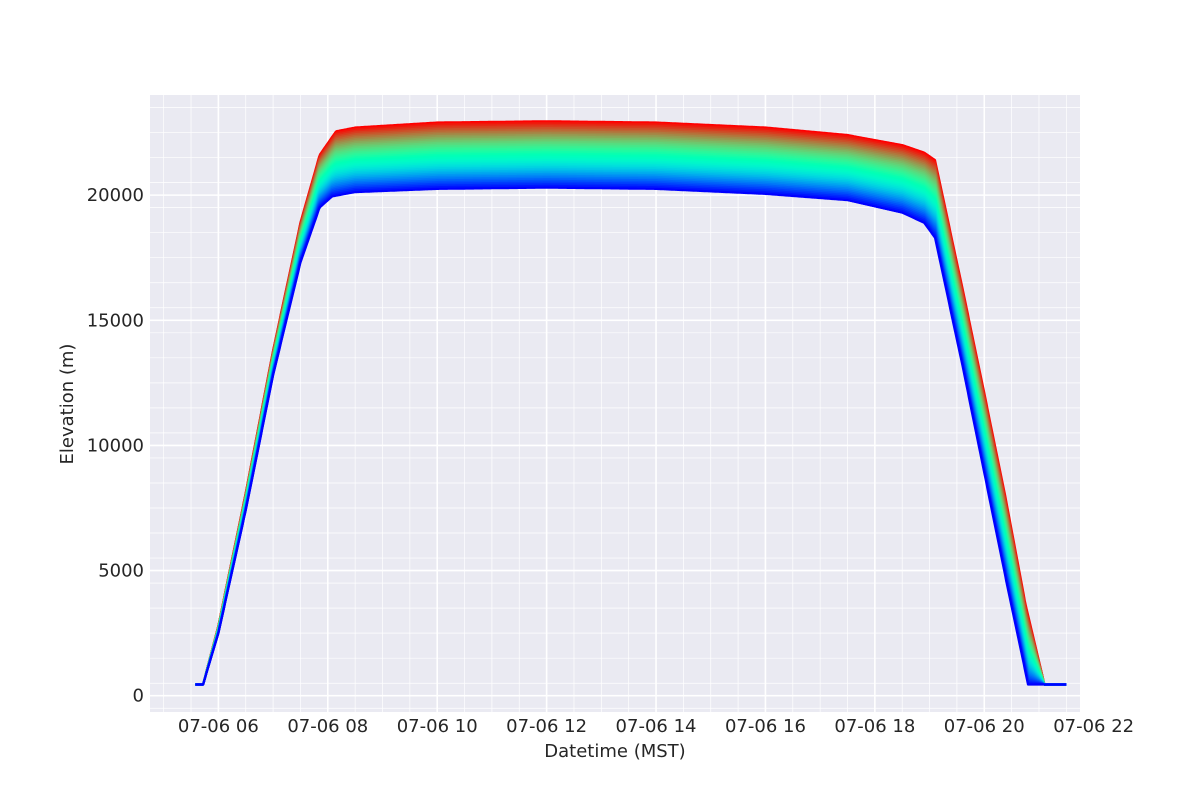 The image size is (1200, 800). What do you see at coordinates (614, 751) in the screenshot?
I see `x-axis-title: Datetime (MST)` at bounding box center [614, 751].